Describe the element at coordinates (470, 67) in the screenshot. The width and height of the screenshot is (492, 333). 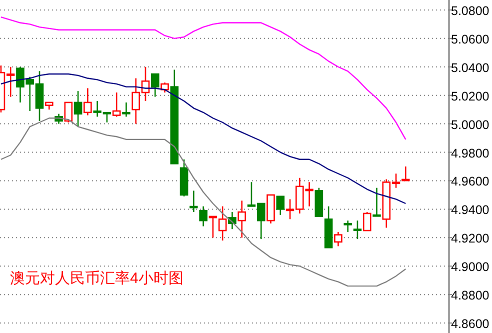
I see `y-tick-label: 5.0400` at that location.